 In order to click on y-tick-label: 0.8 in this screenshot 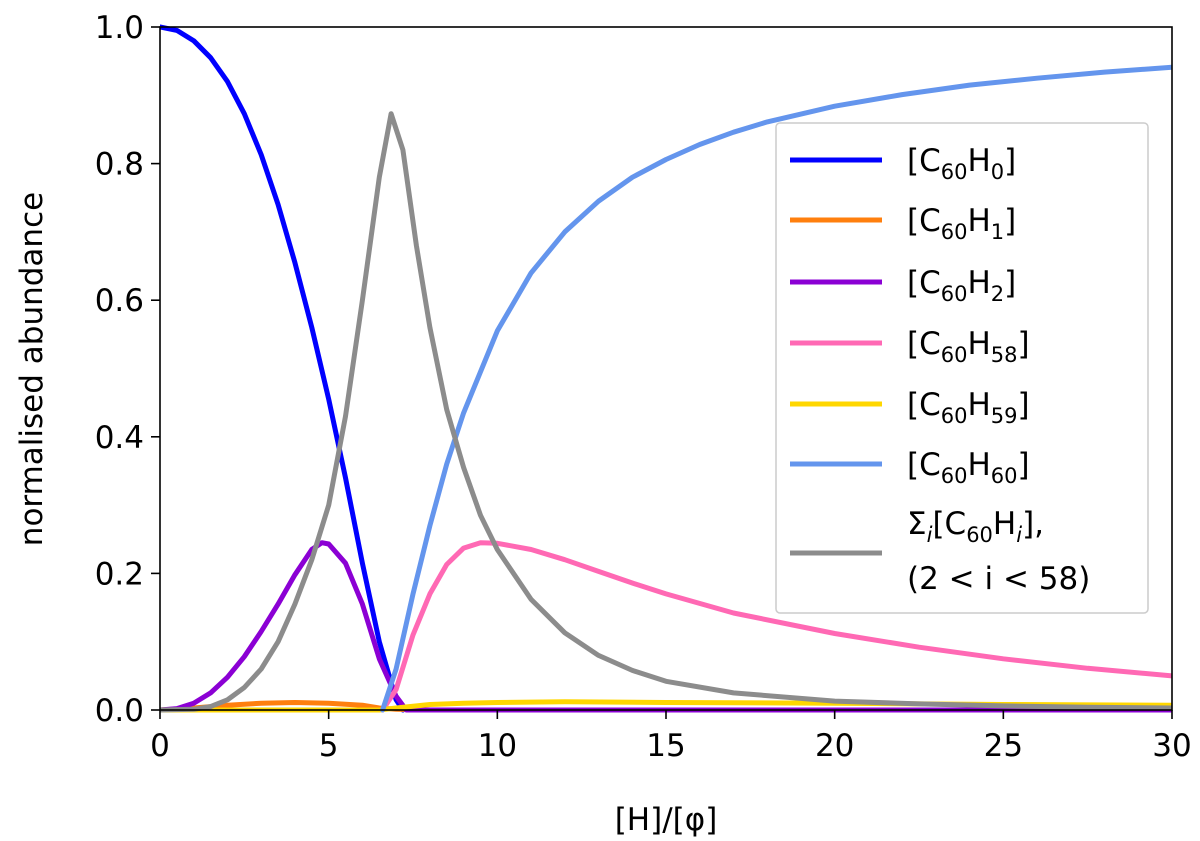, I will do `click(119, 165)`.